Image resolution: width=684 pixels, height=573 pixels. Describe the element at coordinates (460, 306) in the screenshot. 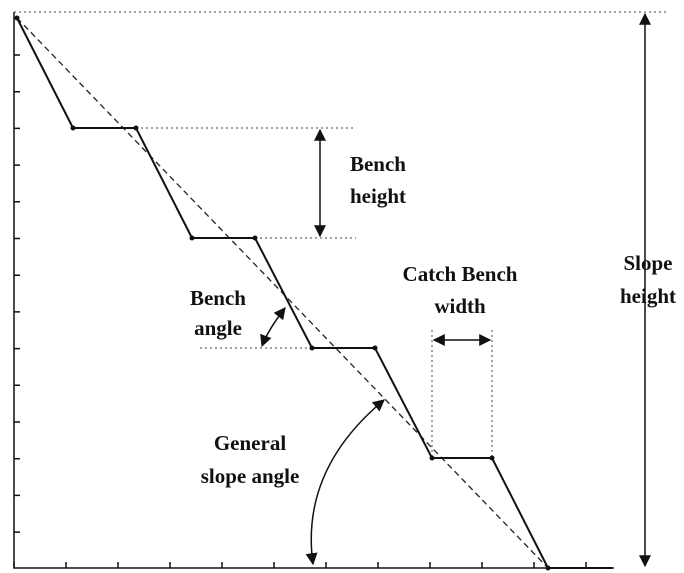

I see `label: width` at that location.